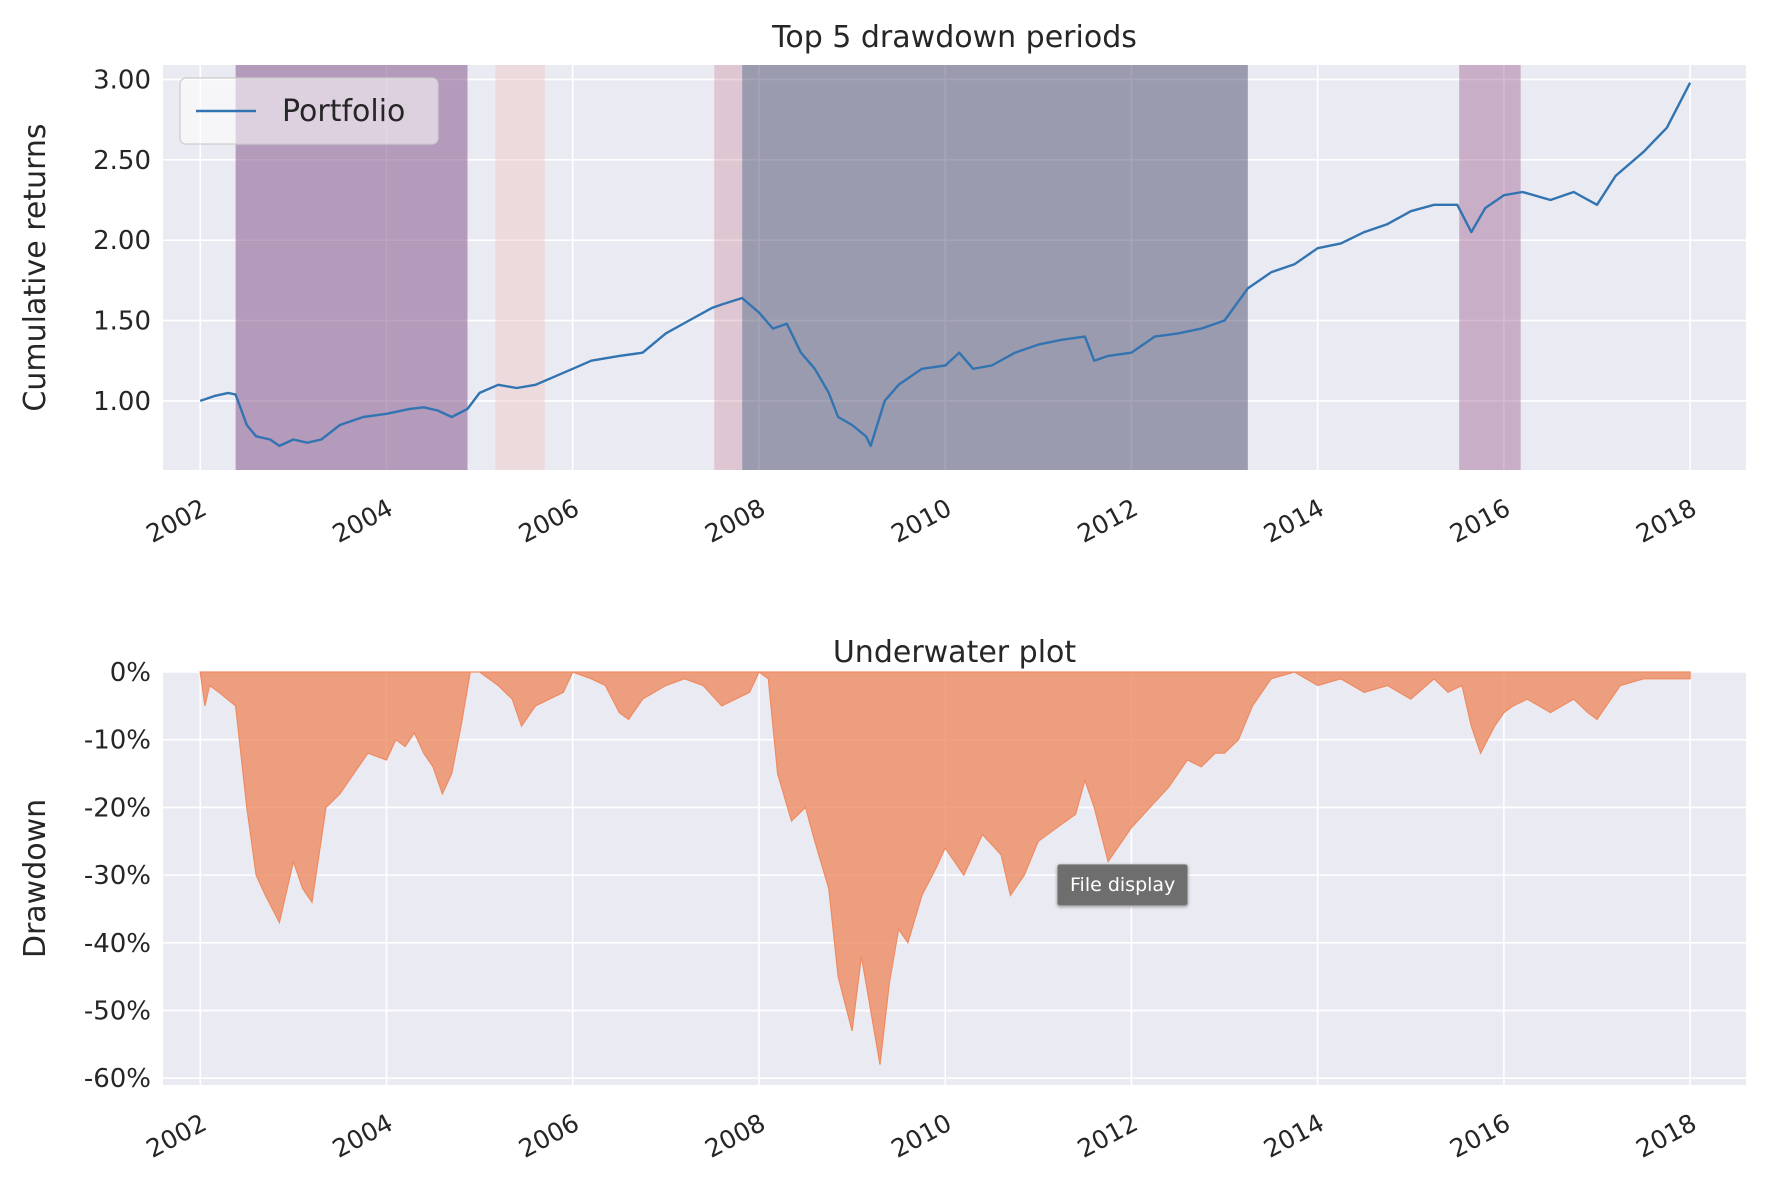 The image size is (1768, 1194). I want to click on y-tick-label: 2.50, so click(122, 161).